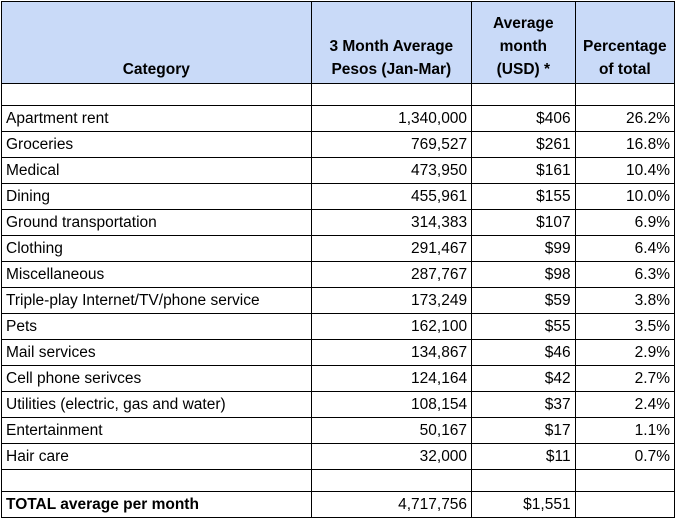 Image resolution: width=677 pixels, height=523 pixels. I want to click on usd-cell: $55, so click(523, 326).